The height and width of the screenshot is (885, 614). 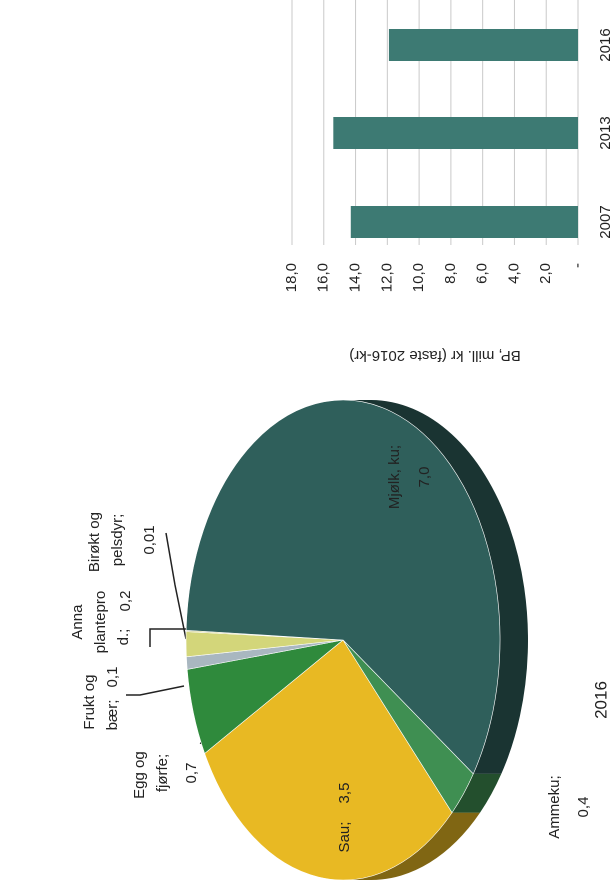 What do you see at coordinates (123, 637) in the screenshot?
I see `pie-label-line: d.;` at bounding box center [123, 637].